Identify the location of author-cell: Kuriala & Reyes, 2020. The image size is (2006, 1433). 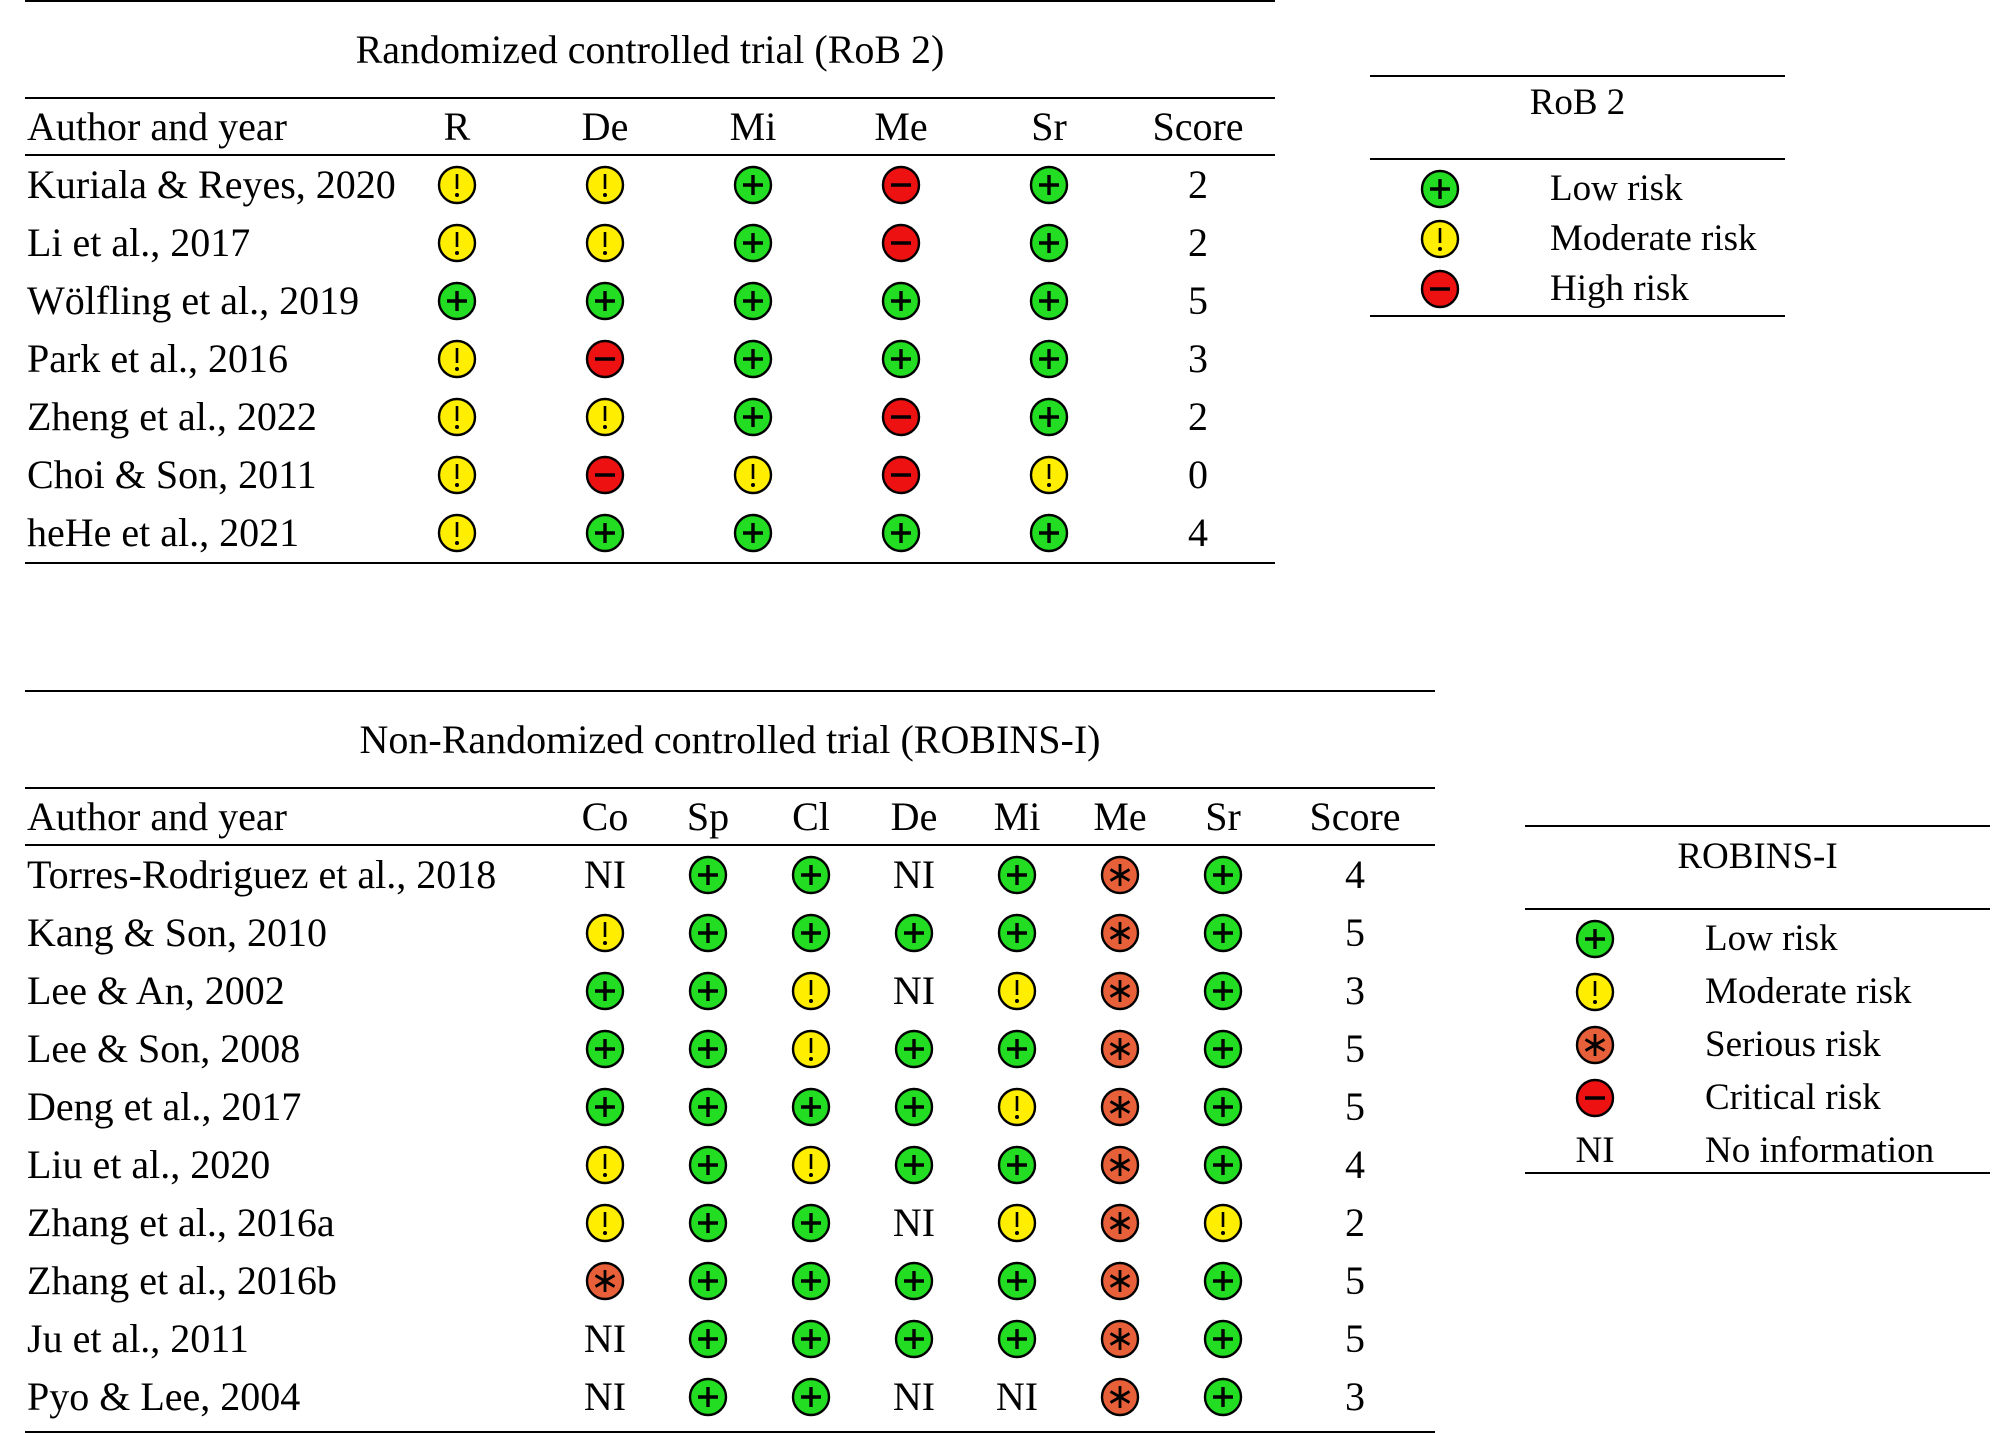
(211, 184).